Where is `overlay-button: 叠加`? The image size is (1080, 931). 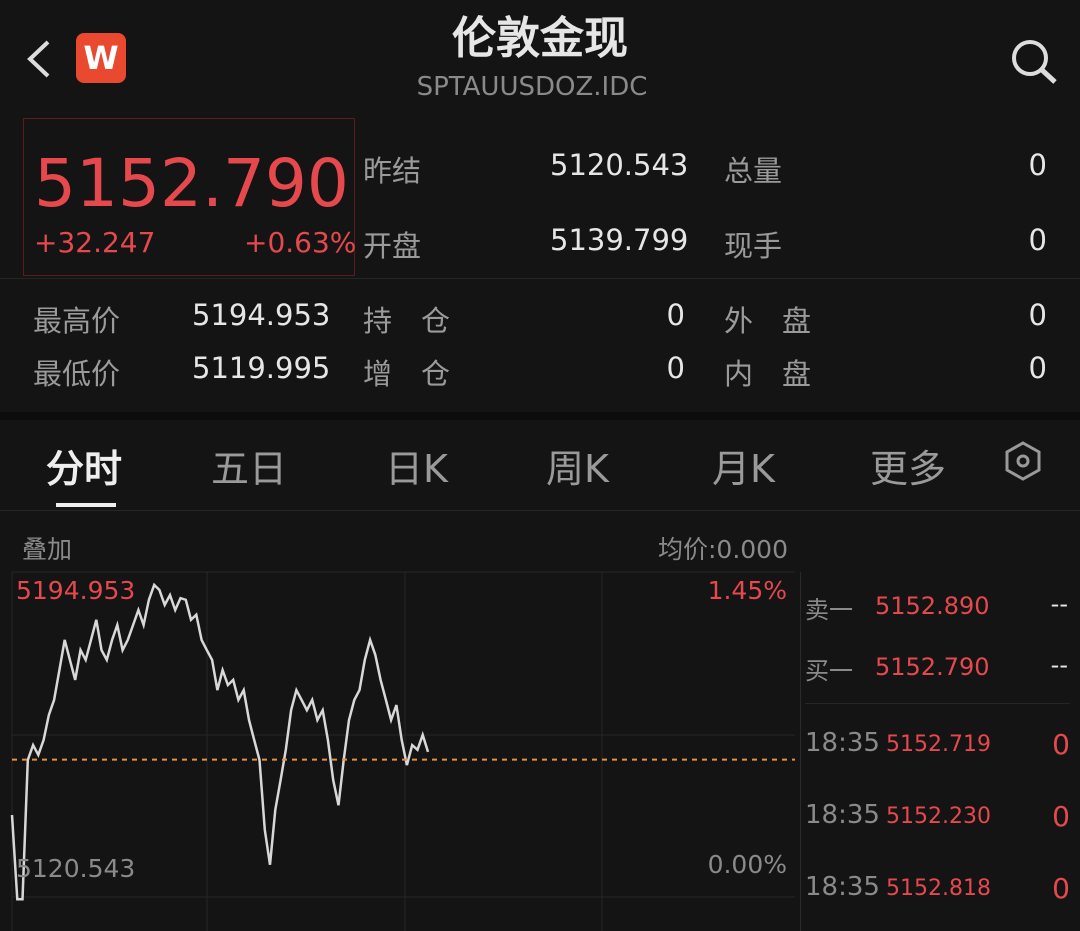 overlay-button: 叠加 is located at coordinates (47, 549).